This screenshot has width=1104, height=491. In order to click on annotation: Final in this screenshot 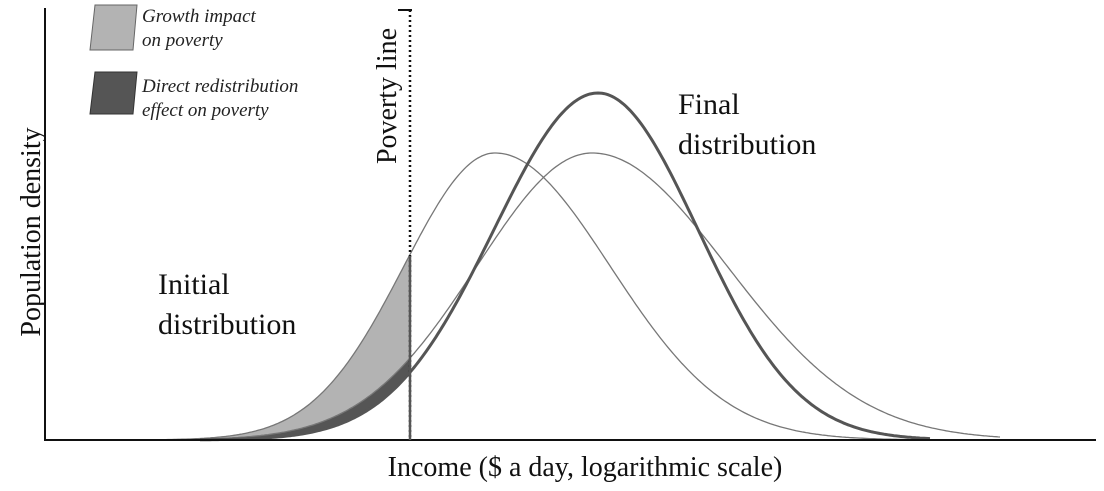, I will do `click(709, 104)`.